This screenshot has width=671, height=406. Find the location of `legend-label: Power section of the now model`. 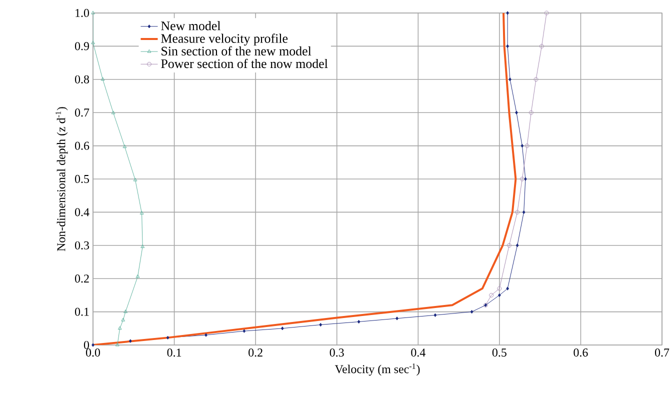

legend-label: Power section of the now model is located at coordinates (244, 63).